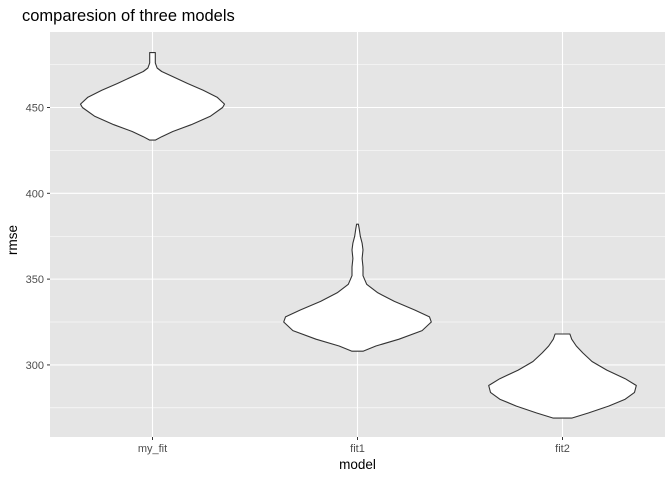 This screenshot has width=672, height=480. I want to click on y-axis-title: rmse, so click(12, 240).